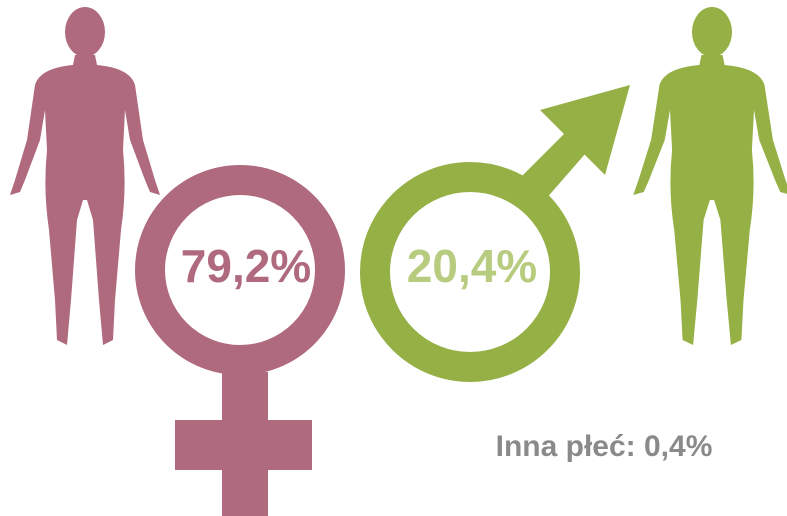 The width and height of the screenshot is (787, 516). What do you see at coordinates (710, 176) in the screenshot?
I see `male-figure` at bounding box center [710, 176].